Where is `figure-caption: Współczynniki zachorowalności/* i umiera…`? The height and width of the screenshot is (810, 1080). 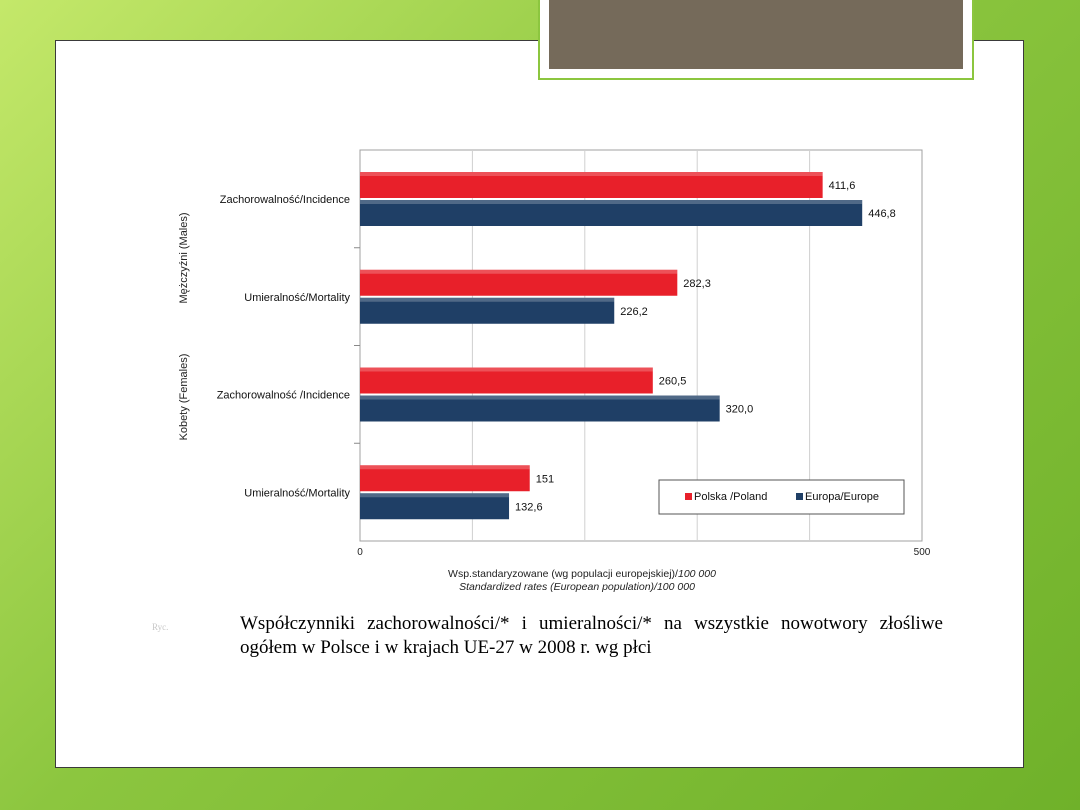 figure-caption: Współczynniki zachorowalności/* i umiera… is located at coordinates (591, 635).